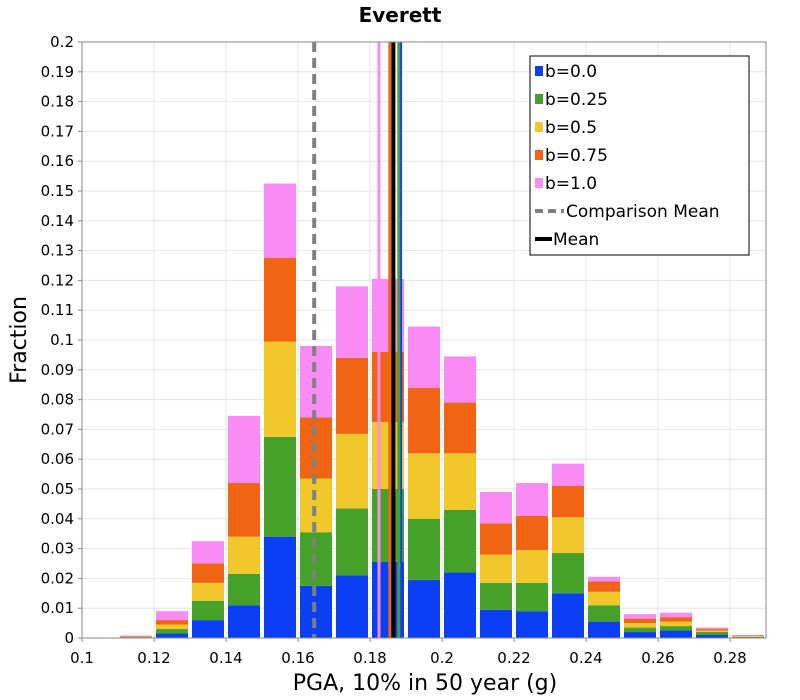 The width and height of the screenshot is (800, 700). What do you see at coordinates (57, 370) in the screenshot?
I see `y-tick-label: 0.09` at bounding box center [57, 370].